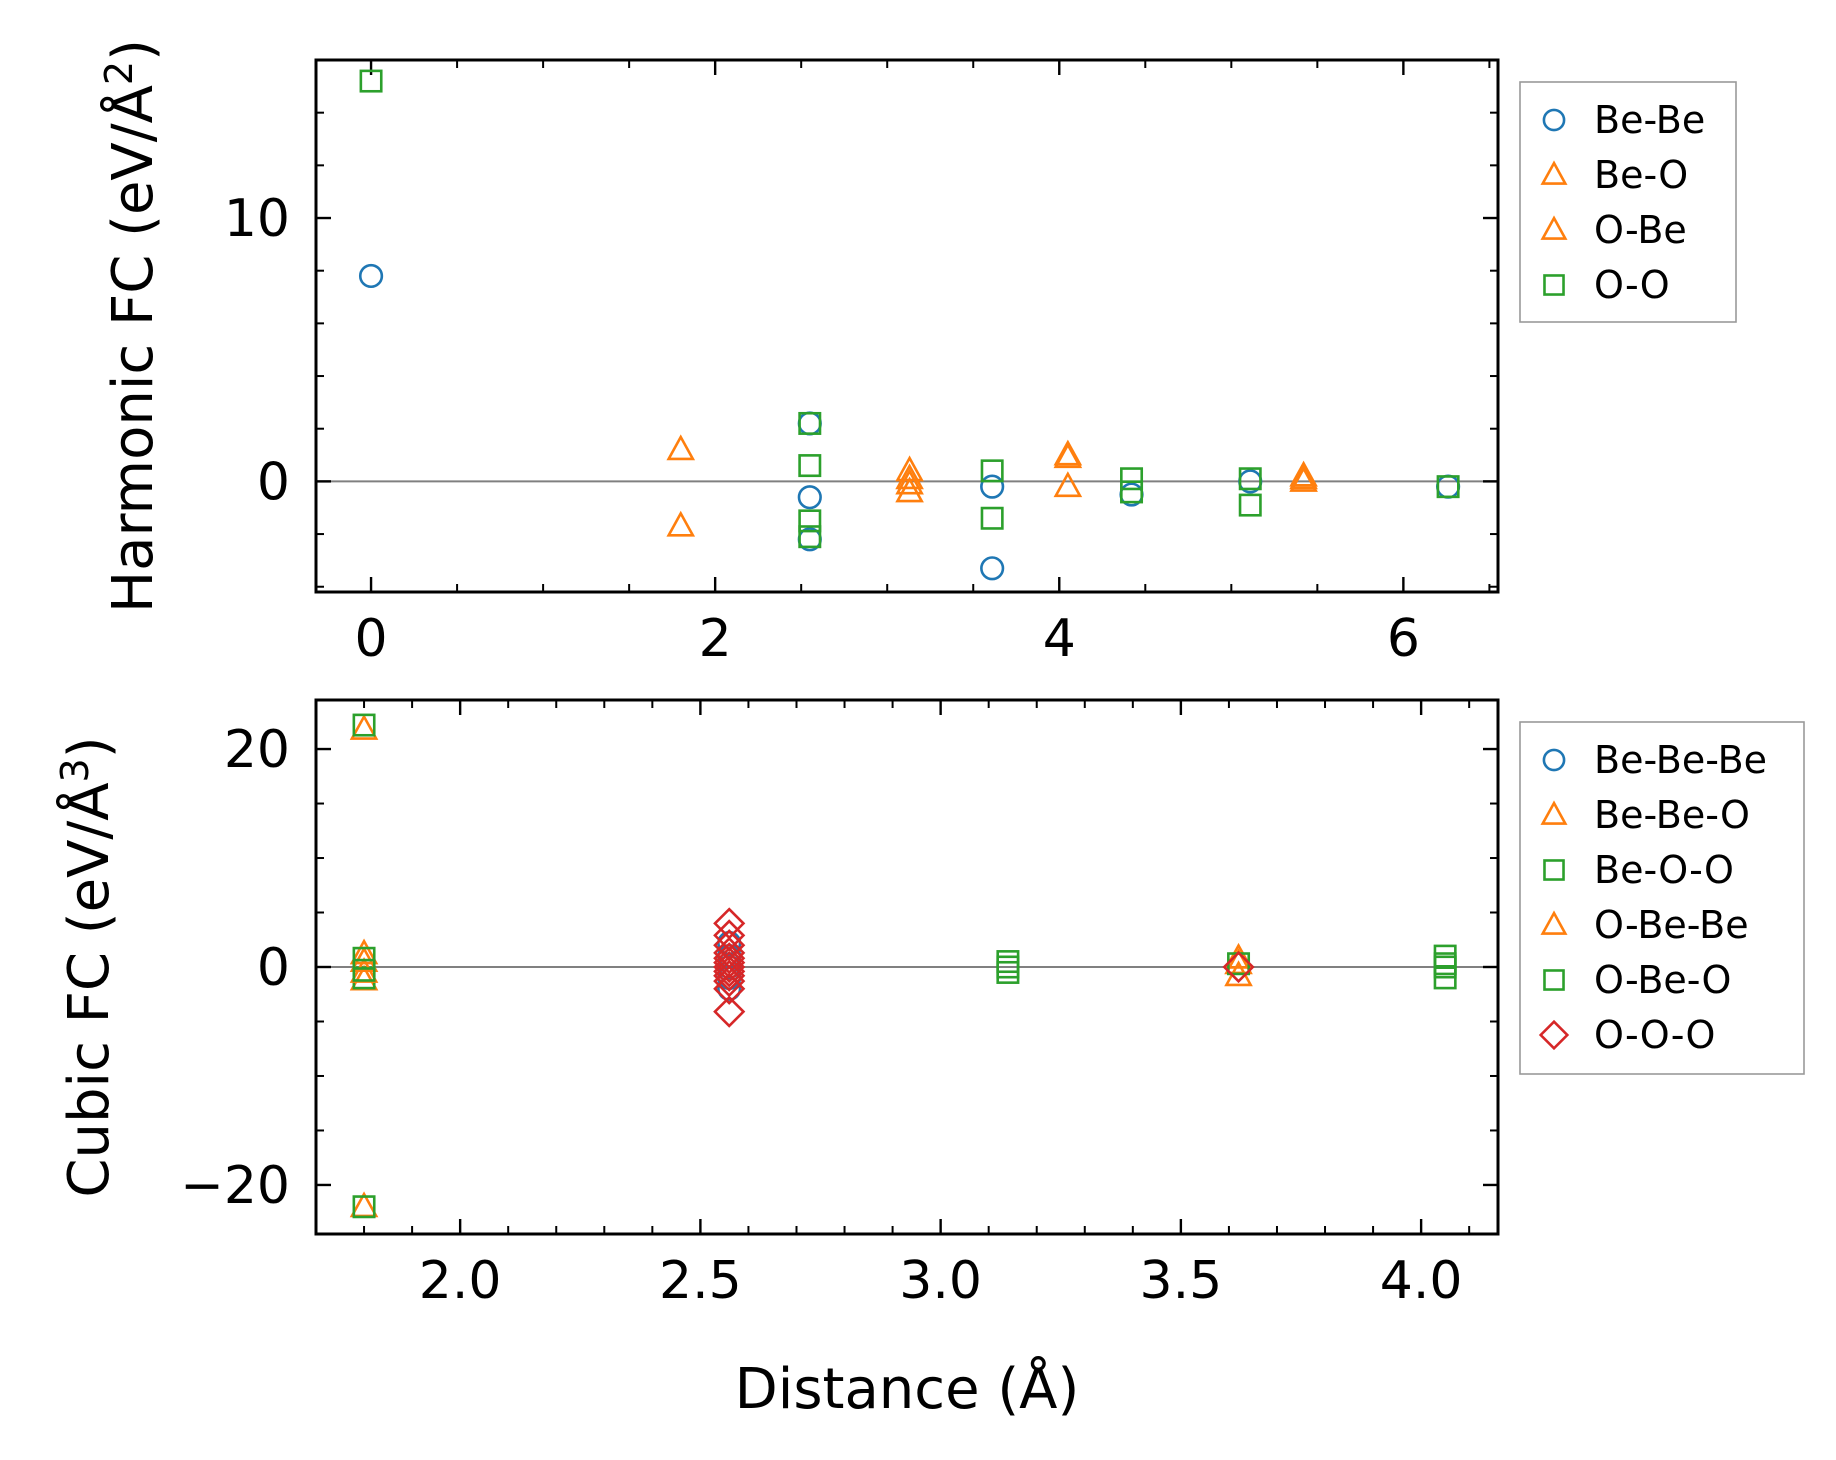 This screenshot has width=1836, height=1460. Describe the element at coordinates (257, 750) in the screenshot. I see `y-tick-label: 20` at that location.